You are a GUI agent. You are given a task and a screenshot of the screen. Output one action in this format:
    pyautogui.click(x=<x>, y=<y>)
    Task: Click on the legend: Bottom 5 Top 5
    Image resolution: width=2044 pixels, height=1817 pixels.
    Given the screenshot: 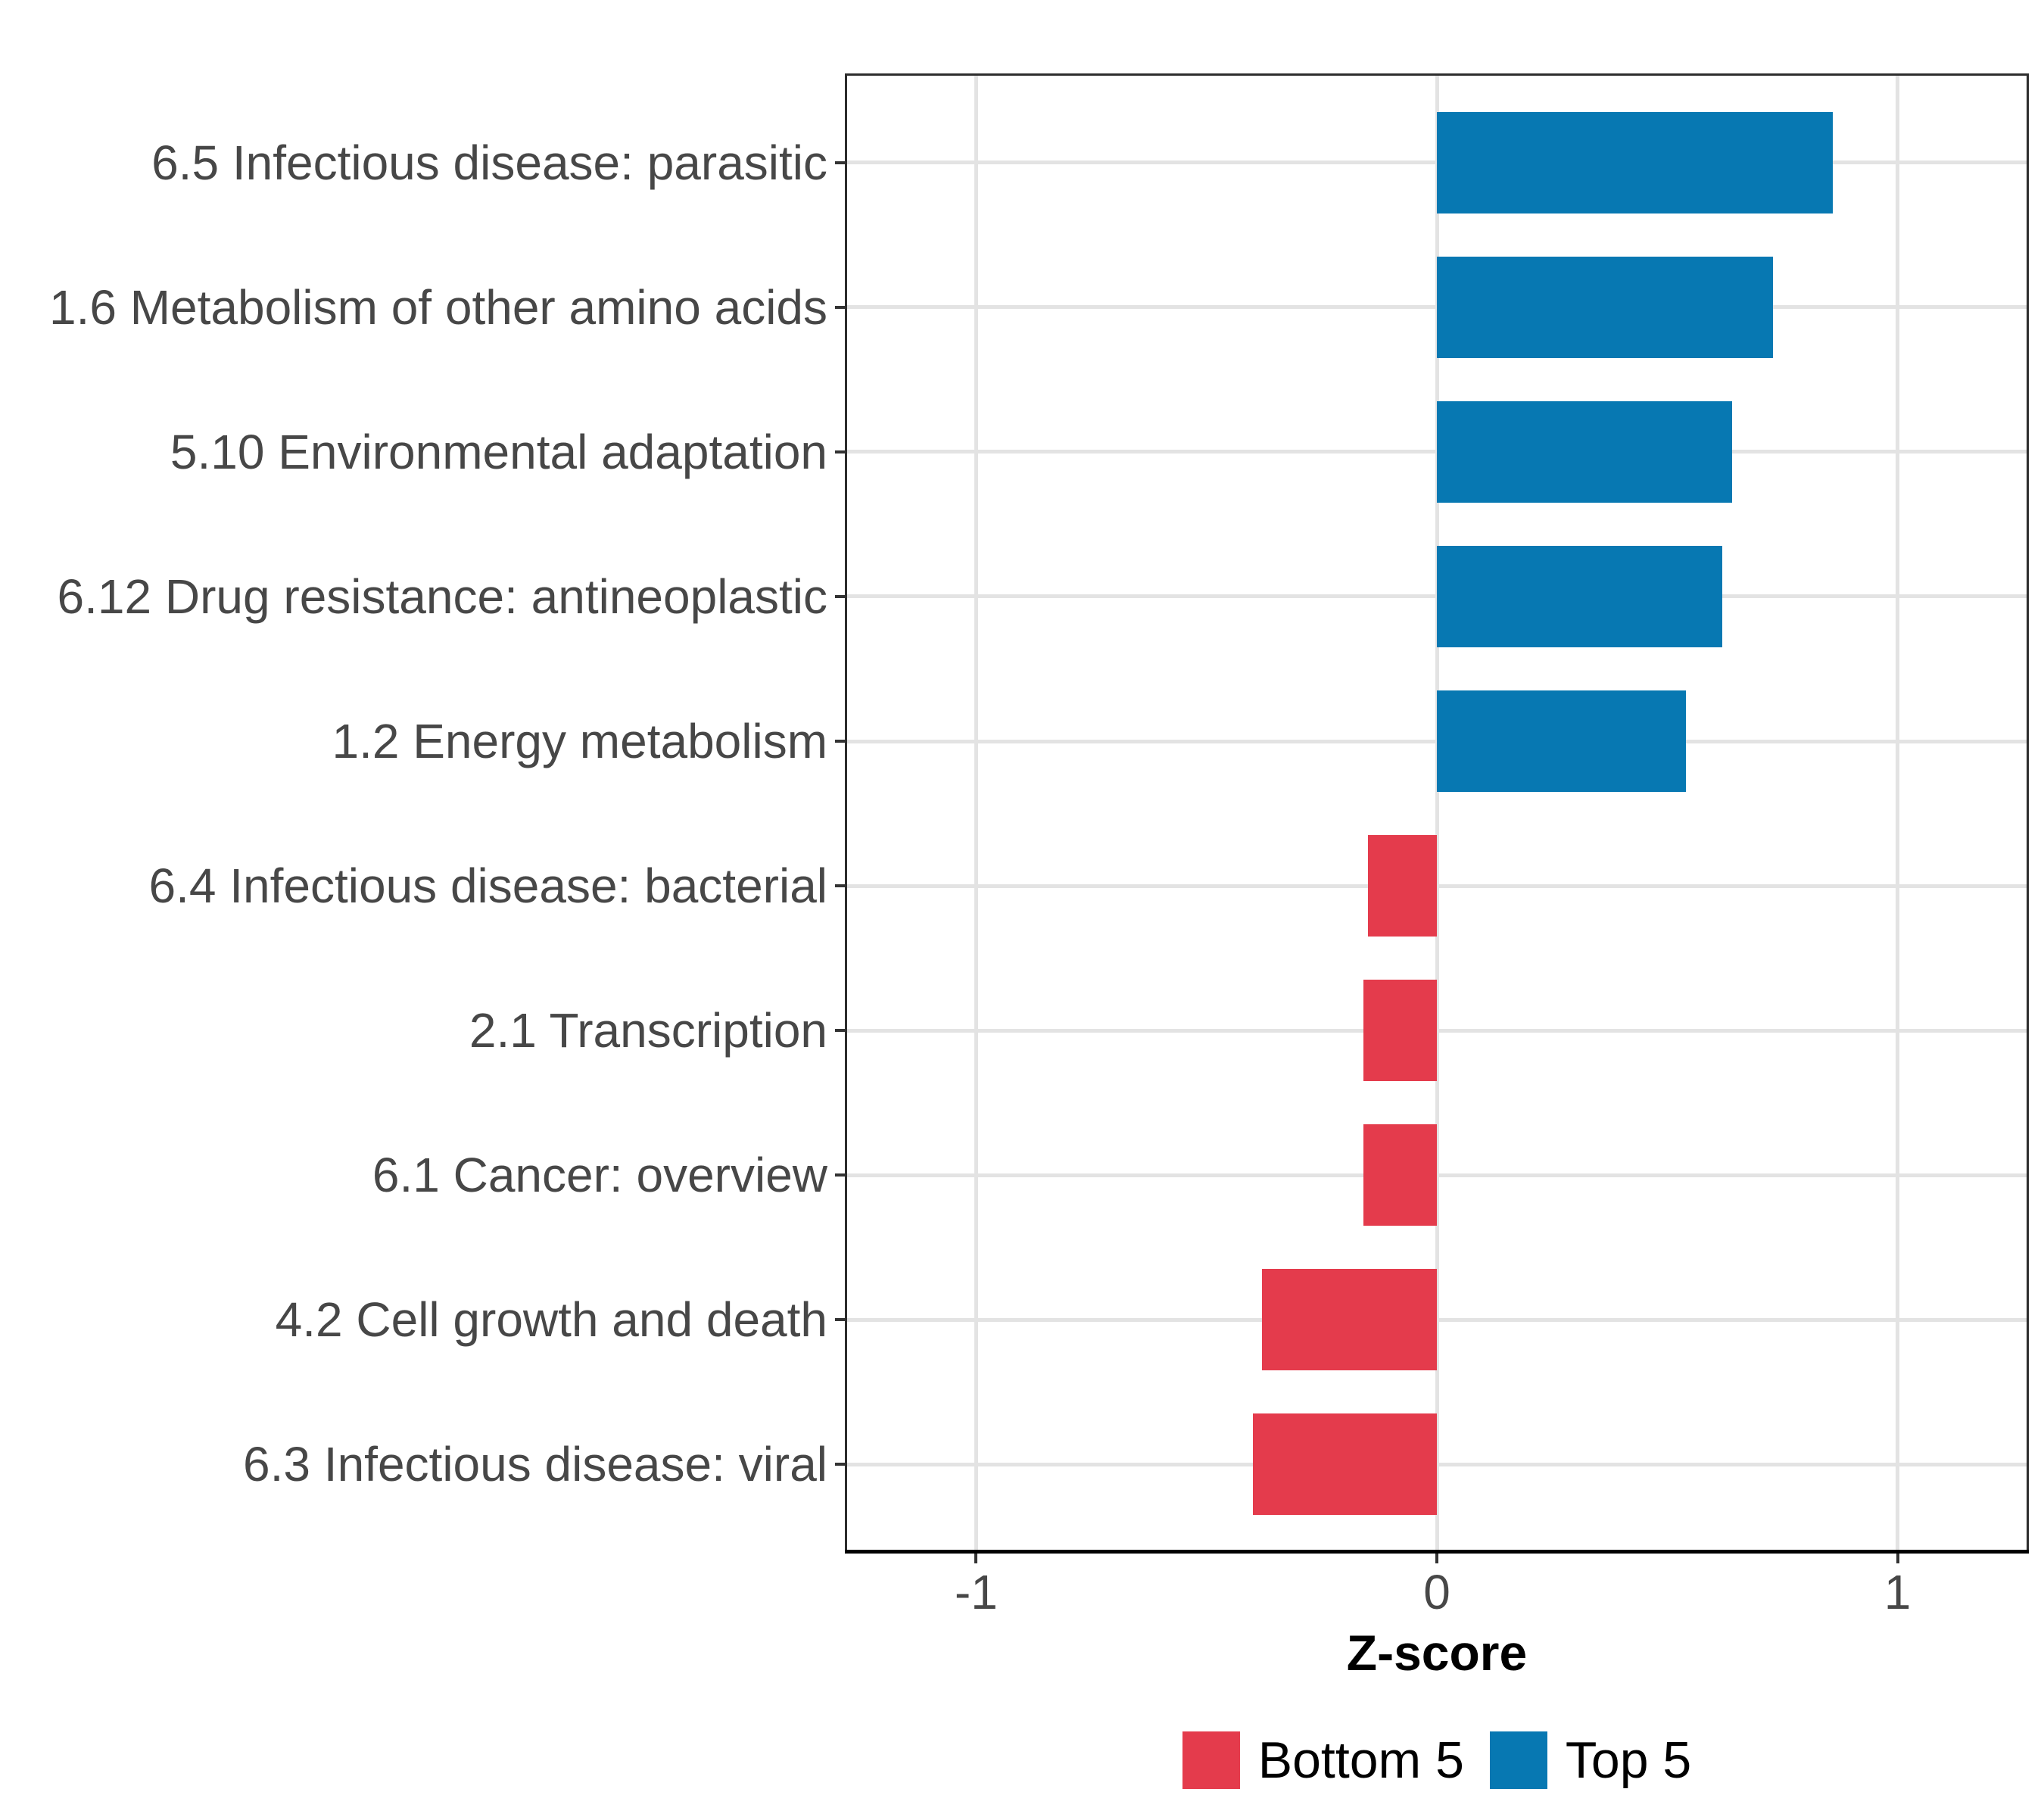 What is the action you would take?
    pyautogui.click(x=1437, y=1760)
    